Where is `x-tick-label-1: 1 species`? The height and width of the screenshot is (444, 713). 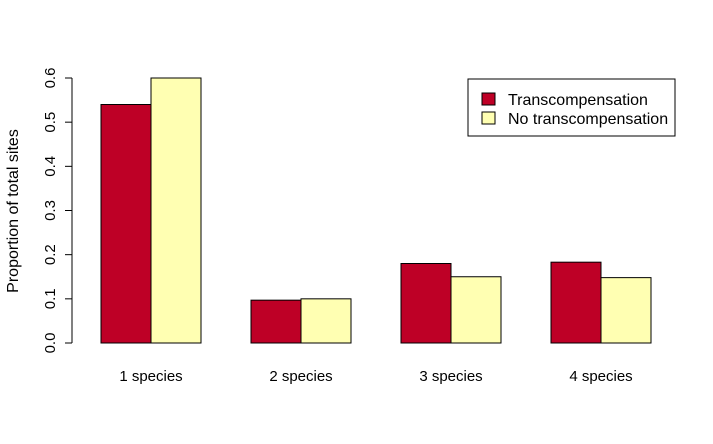 x-tick-label-1: 1 species is located at coordinates (150, 376).